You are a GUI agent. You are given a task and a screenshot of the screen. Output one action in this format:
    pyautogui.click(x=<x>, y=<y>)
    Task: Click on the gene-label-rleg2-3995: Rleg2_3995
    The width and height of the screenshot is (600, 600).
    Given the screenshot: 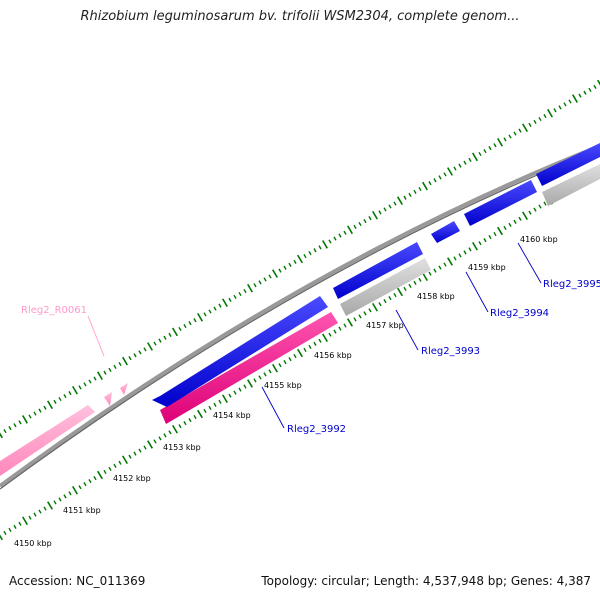 What is the action you would take?
    pyautogui.click(x=571, y=284)
    